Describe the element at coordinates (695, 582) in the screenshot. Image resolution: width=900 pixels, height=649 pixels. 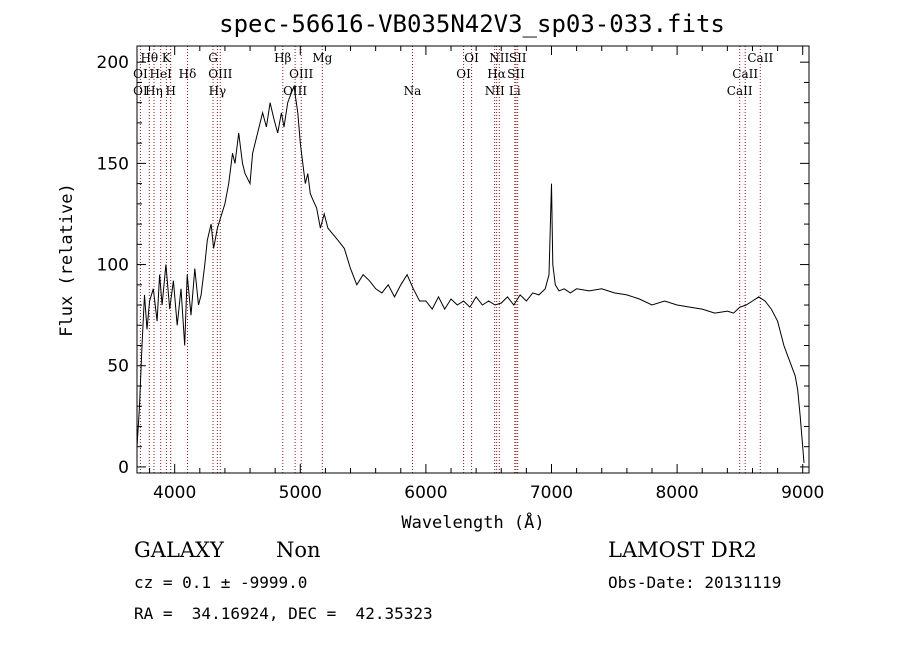
I see `obs-date-text: Obs-Date: 20131119` at that location.